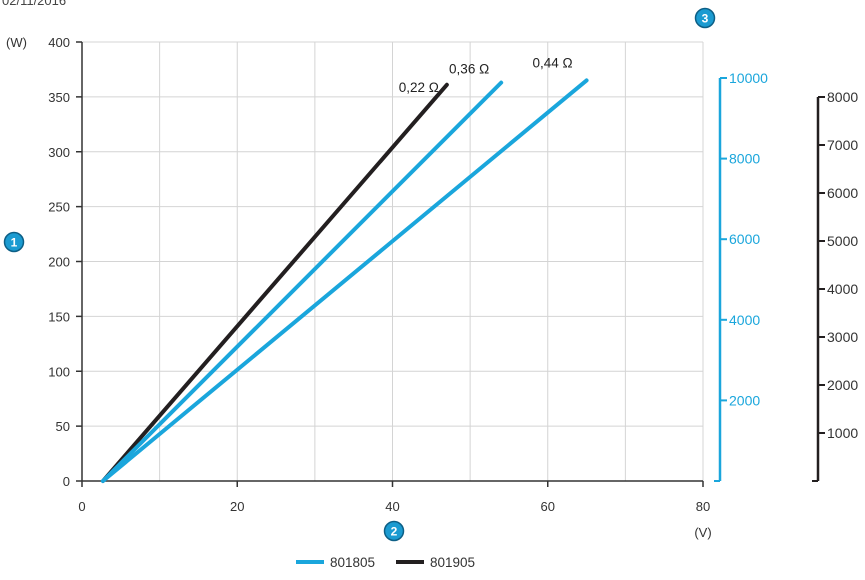 Image resolution: width=865 pixels, height=580 pixels. What do you see at coordinates (59, 152) in the screenshot?
I see `y-tick-label: 300` at bounding box center [59, 152].